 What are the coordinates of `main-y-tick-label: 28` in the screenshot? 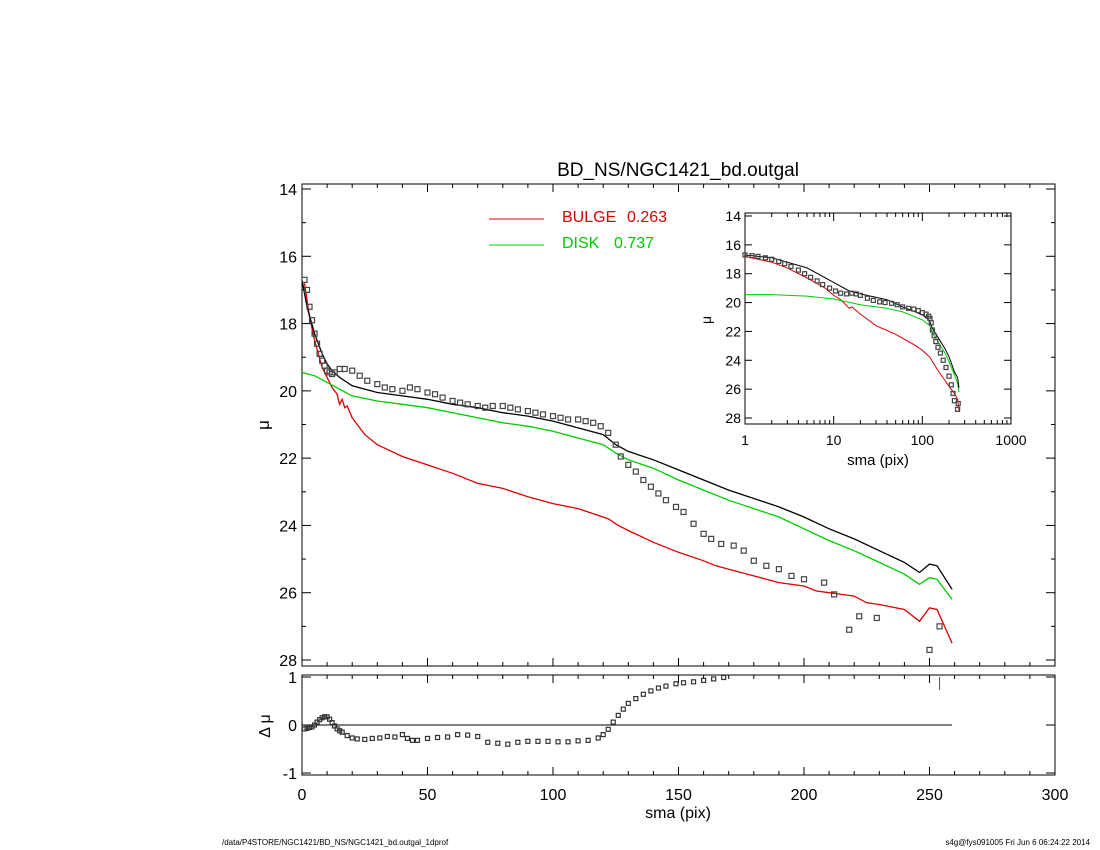 It's located at (288, 661).